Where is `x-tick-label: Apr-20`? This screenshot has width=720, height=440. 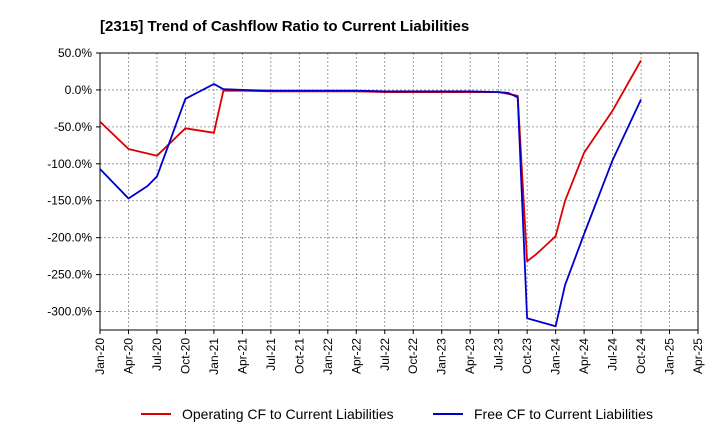
x-tick-label: Apr-20 is located at coordinates (128, 356).